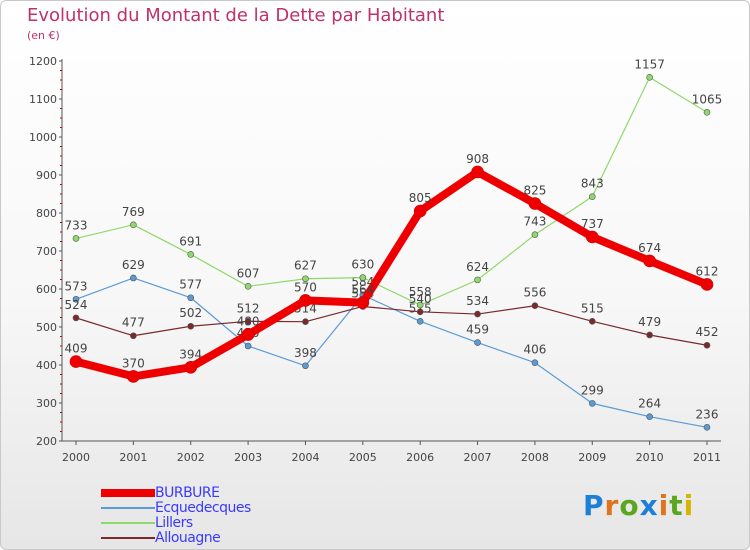 The image size is (750, 550). What do you see at coordinates (649, 322) in the screenshot?
I see `data-label: 479` at bounding box center [649, 322].